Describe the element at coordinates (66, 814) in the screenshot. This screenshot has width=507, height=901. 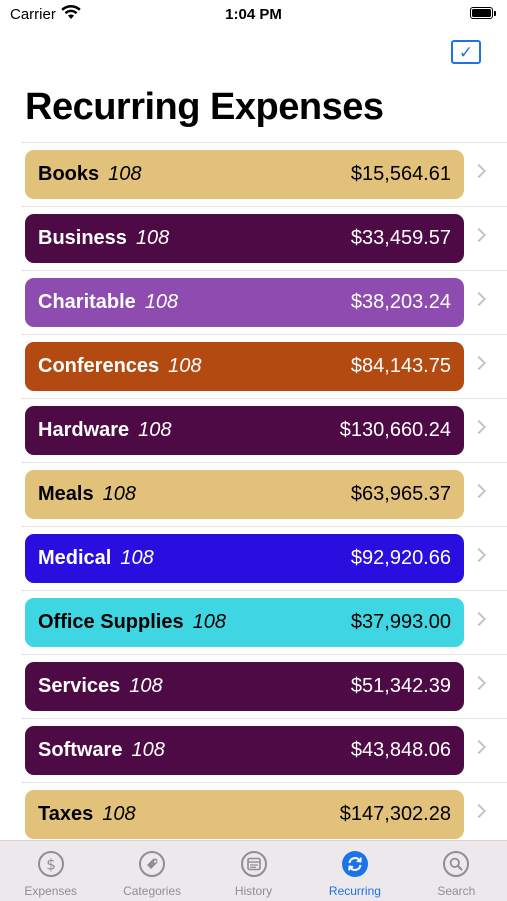
I see `category-name: Taxes` at that location.